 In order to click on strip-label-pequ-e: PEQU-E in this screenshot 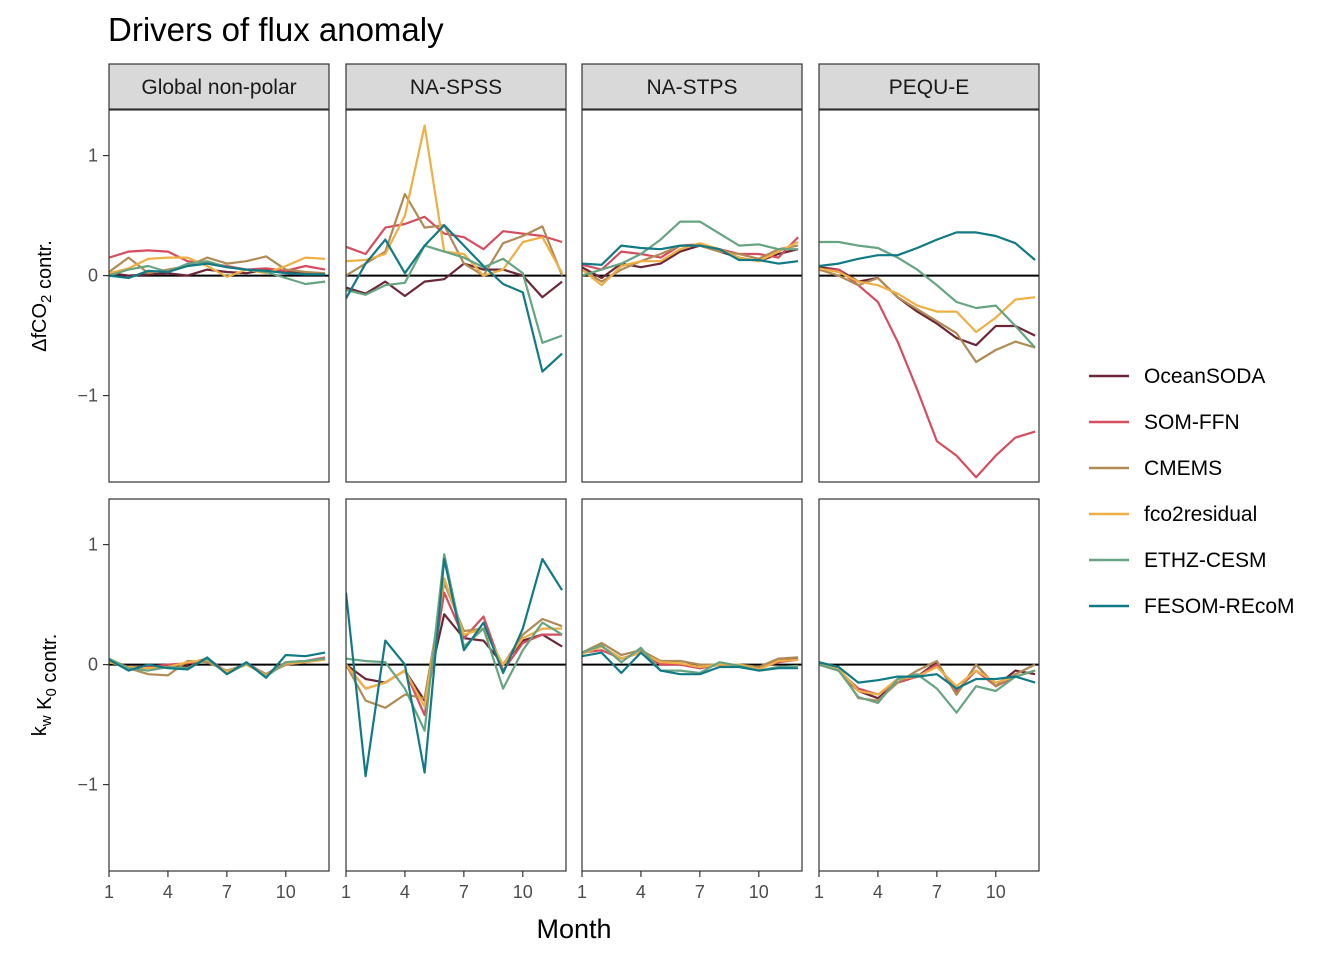, I will do `click(929, 87)`.